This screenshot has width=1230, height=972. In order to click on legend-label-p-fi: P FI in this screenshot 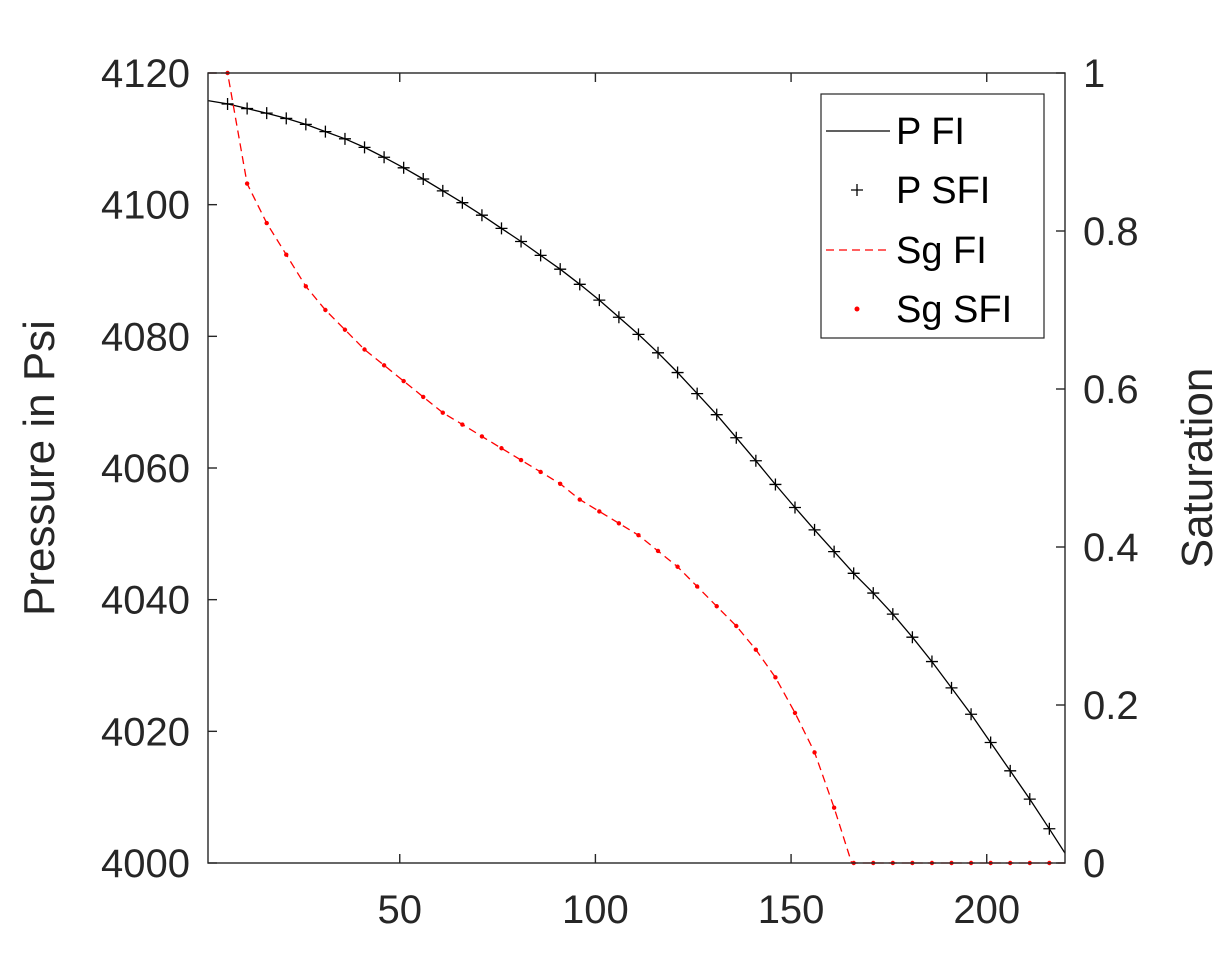, I will do `click(930, 132)`.